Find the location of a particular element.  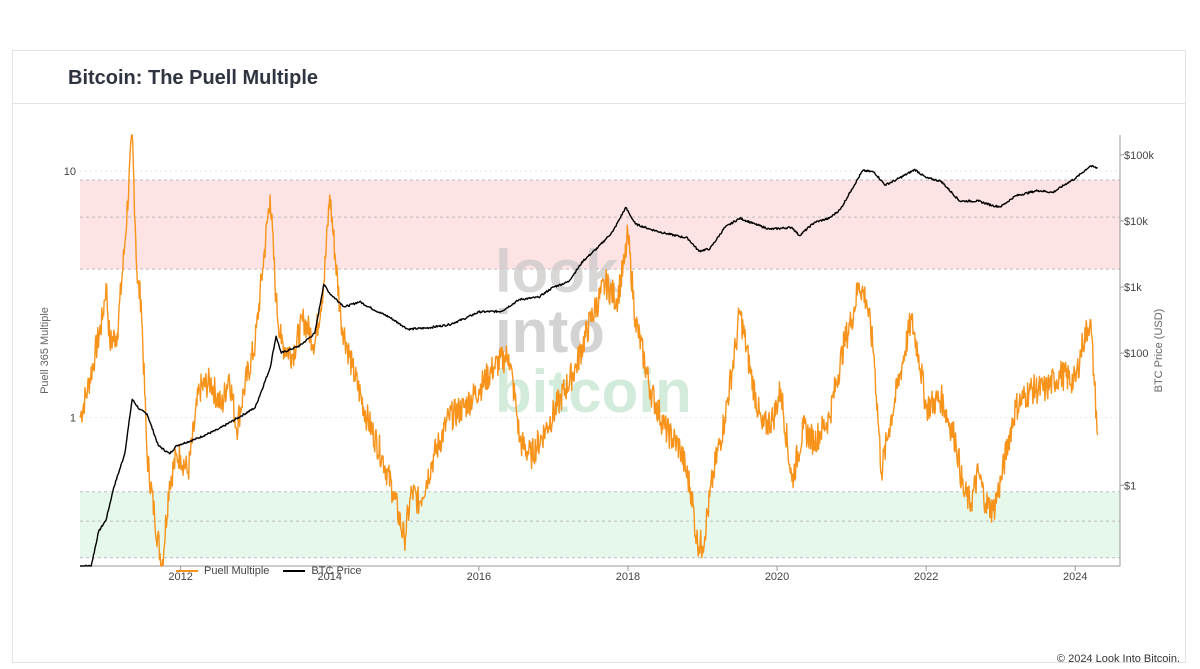

y-right-tick-$1k: $1k is located at coordinates (1133, 288).